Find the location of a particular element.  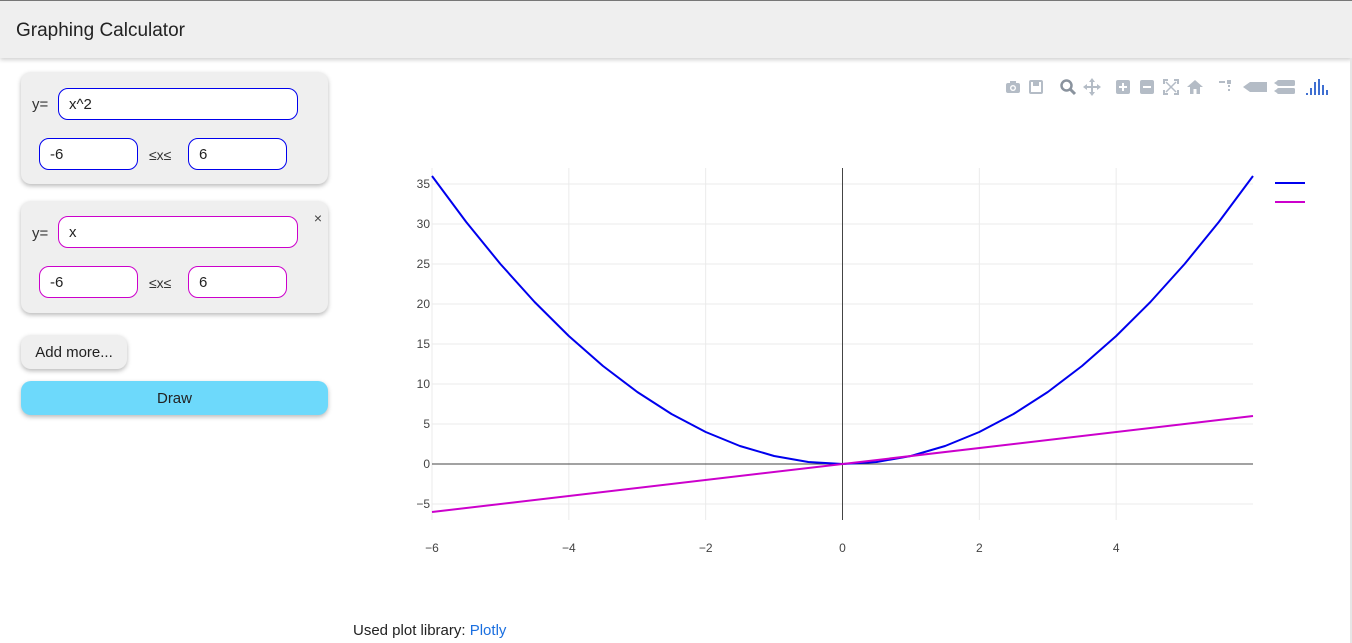

x-tick-label: −2 is located at coordinates (706, 548).